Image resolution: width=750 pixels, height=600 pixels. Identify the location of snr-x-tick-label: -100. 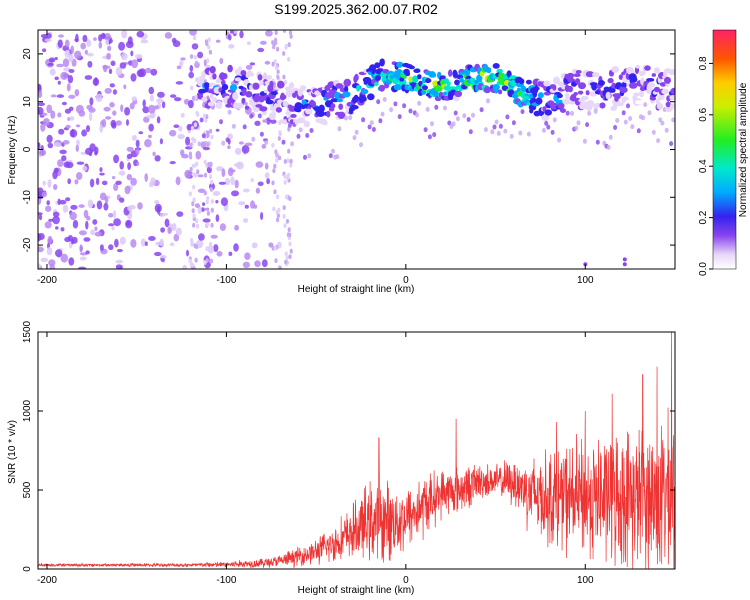
(226, 580).